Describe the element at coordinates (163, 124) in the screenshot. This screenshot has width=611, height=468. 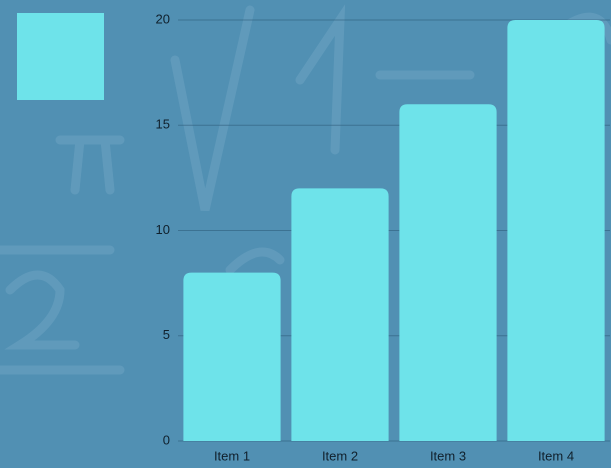
I see `y-tick-label: 15` at that location.